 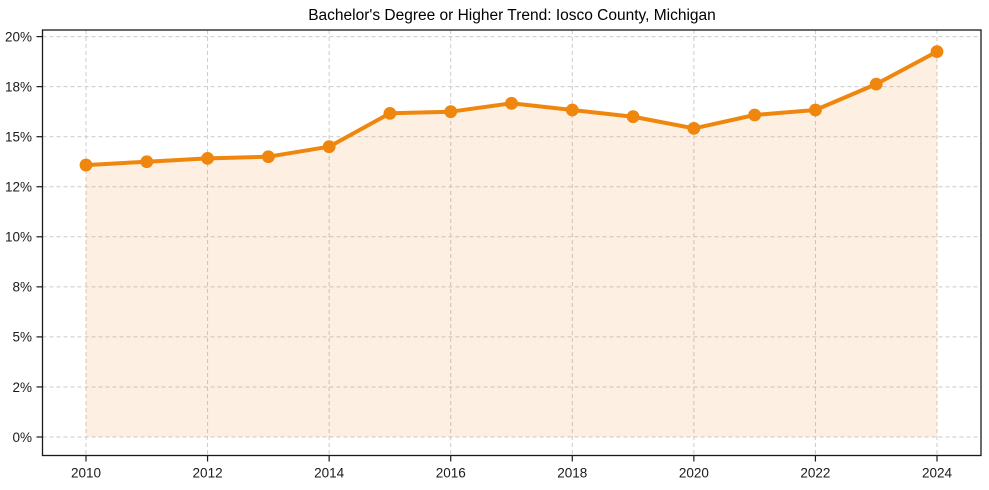 I want to click on y-tick-label-20pct: 20%, so click(x=18, y=36).